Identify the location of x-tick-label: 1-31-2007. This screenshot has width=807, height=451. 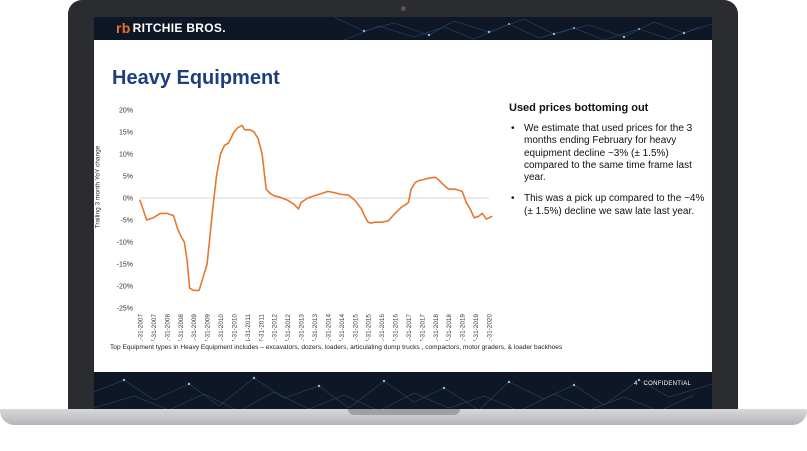
(141, 327).